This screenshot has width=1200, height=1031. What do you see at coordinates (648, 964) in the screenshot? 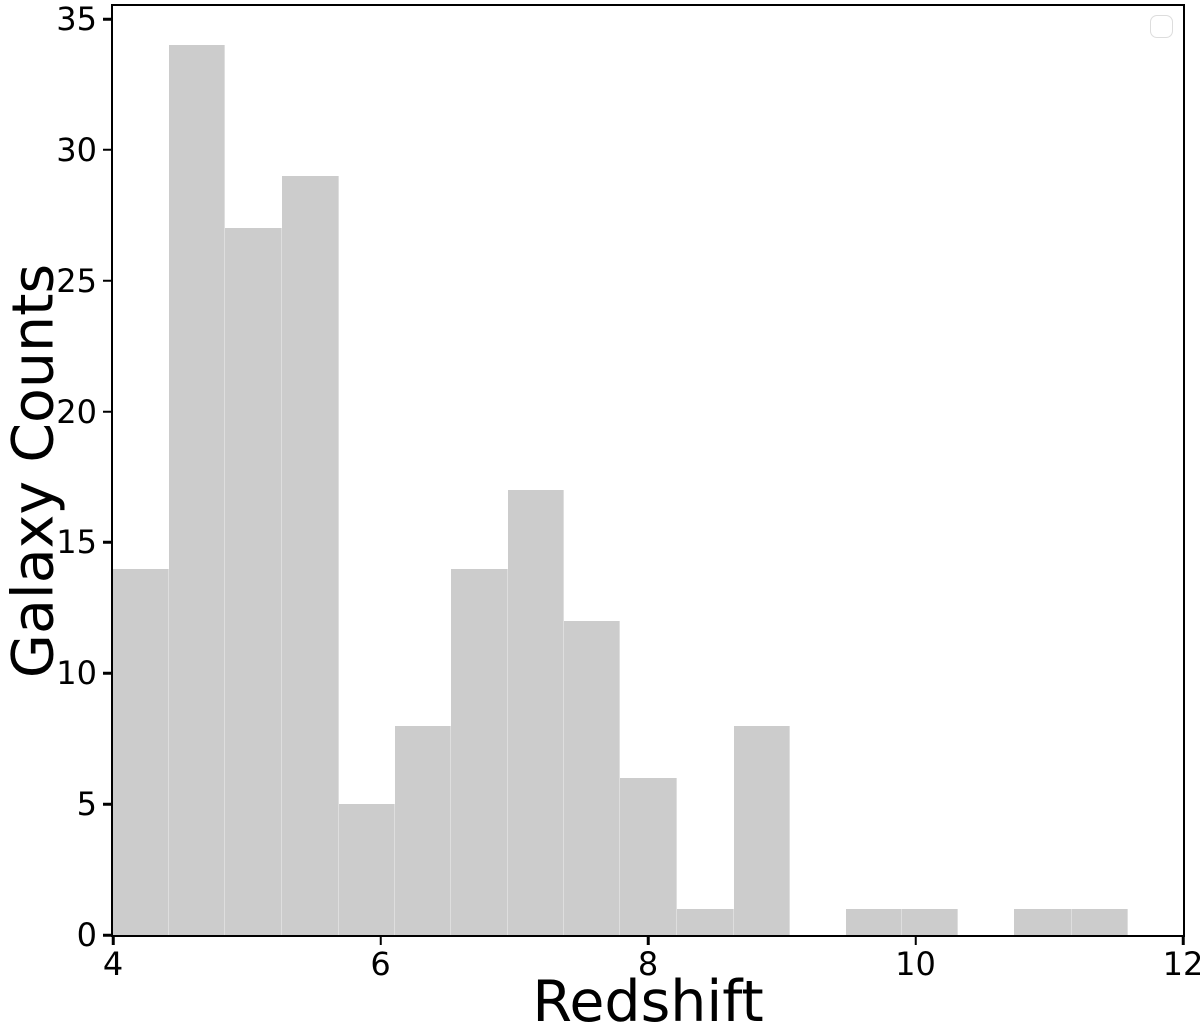
I see `x-tick-label: 8` at bounding box center [648, 964].